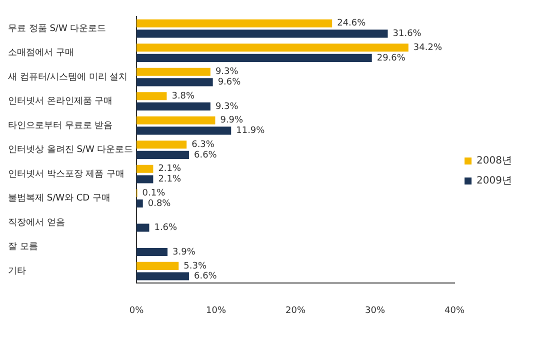  Describe the element at coordinates (68, 77) in the screenshot. I see `y-tick-label: 새 컴퓨터/시스템에 미리 설치` at that location.